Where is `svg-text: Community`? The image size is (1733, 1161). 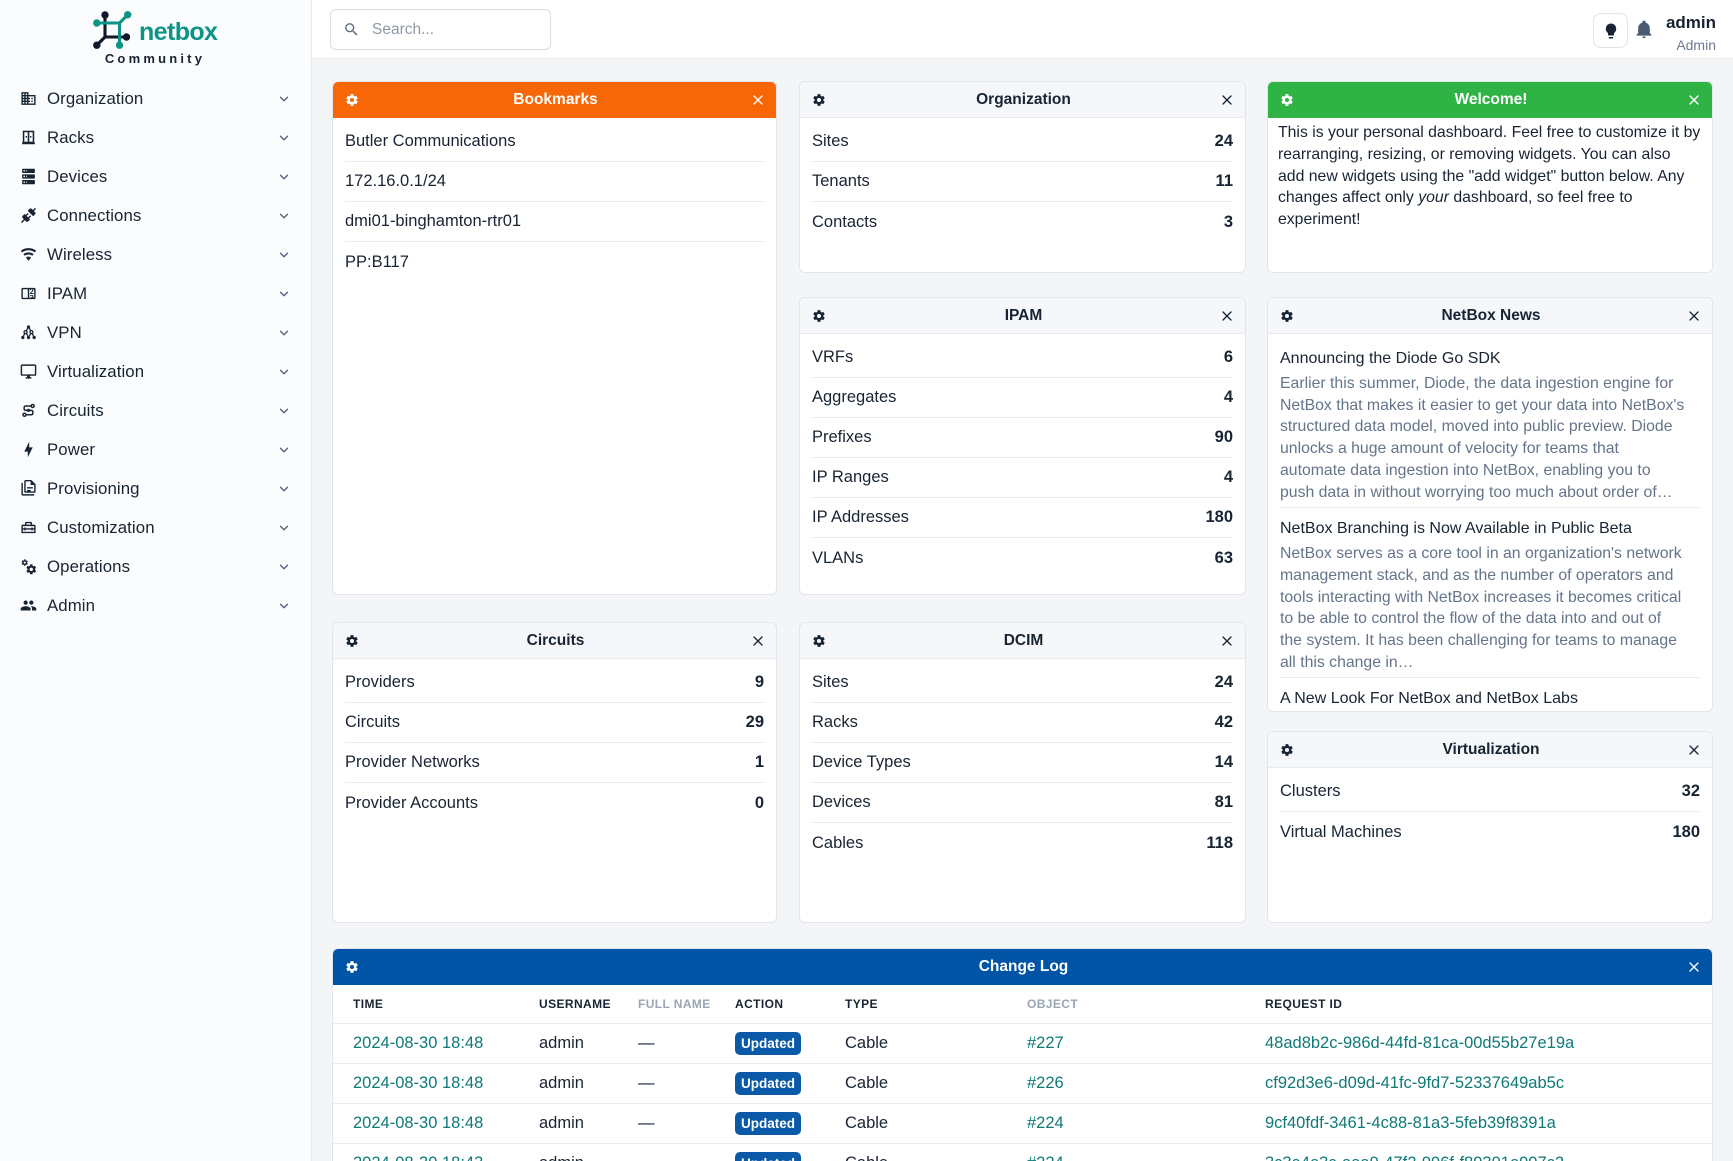
svg-text: Community is located at coordinates (155, 58).